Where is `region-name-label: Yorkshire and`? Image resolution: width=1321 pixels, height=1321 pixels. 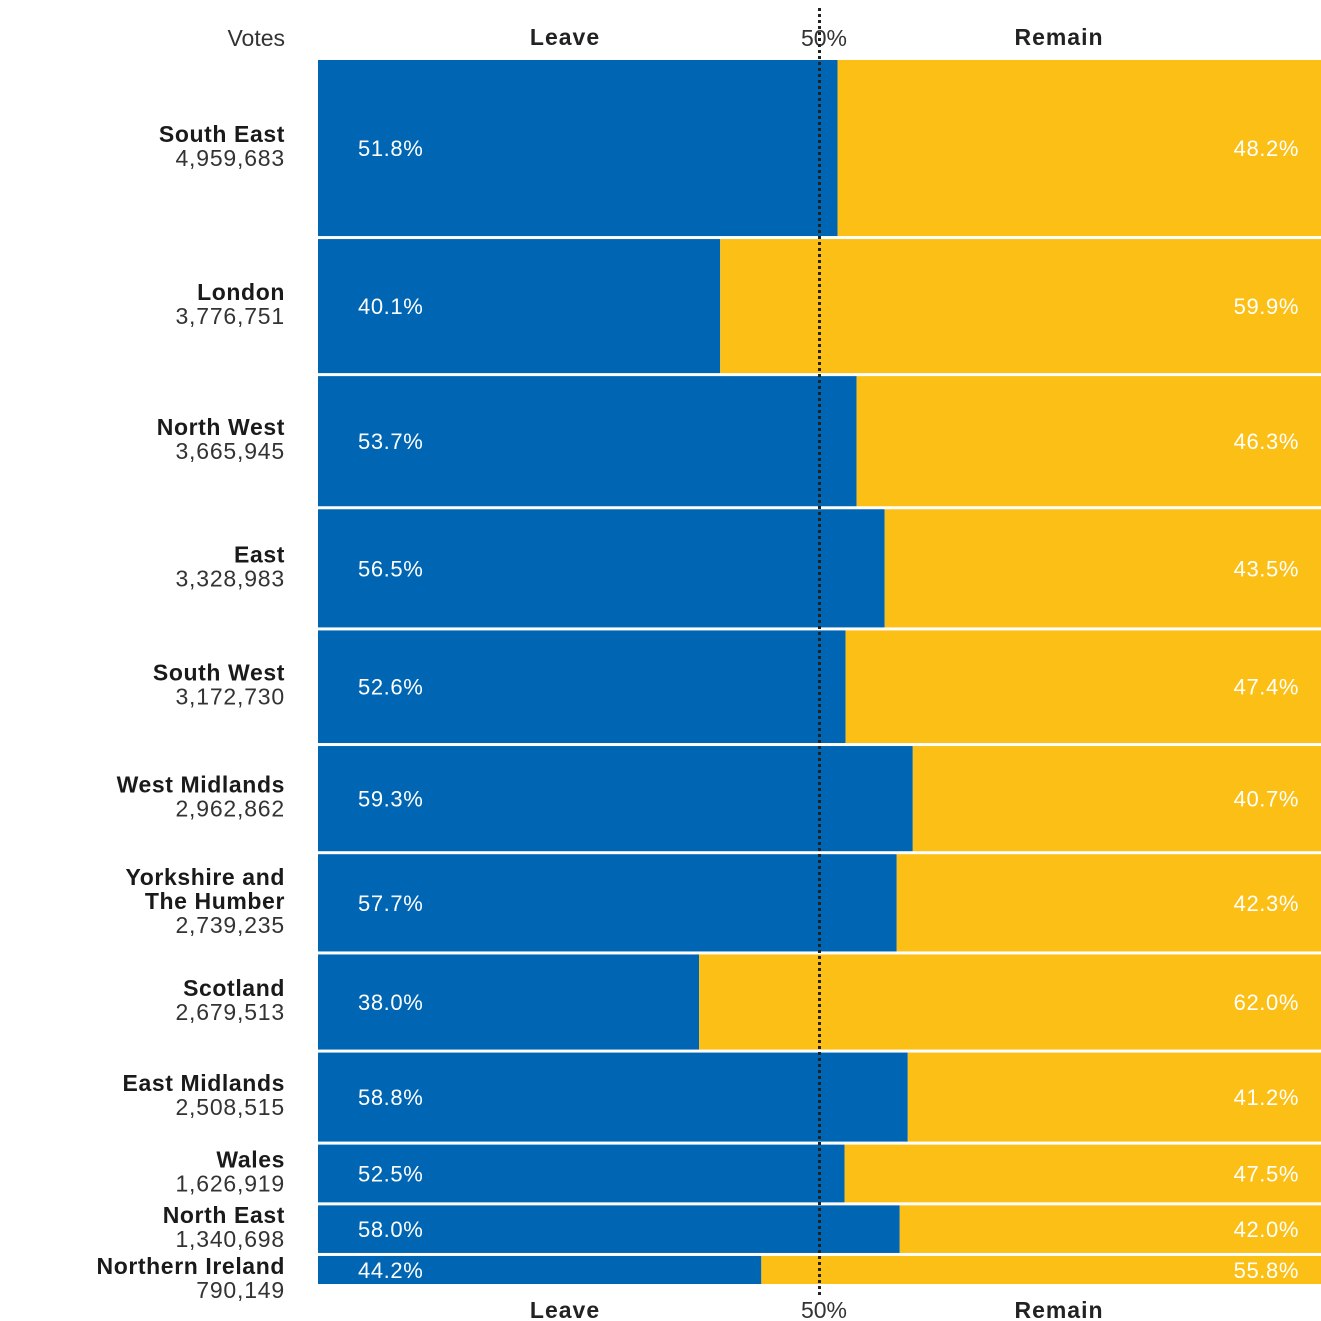
region-name-label: Yorkshire and is located at coordinates (205, 877).